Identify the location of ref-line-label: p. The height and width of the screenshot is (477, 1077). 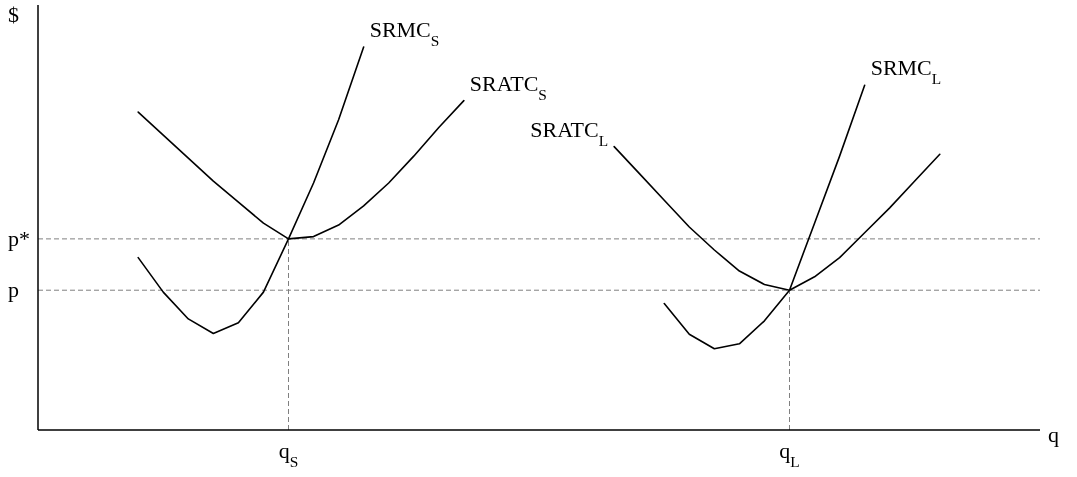
(13, 290).